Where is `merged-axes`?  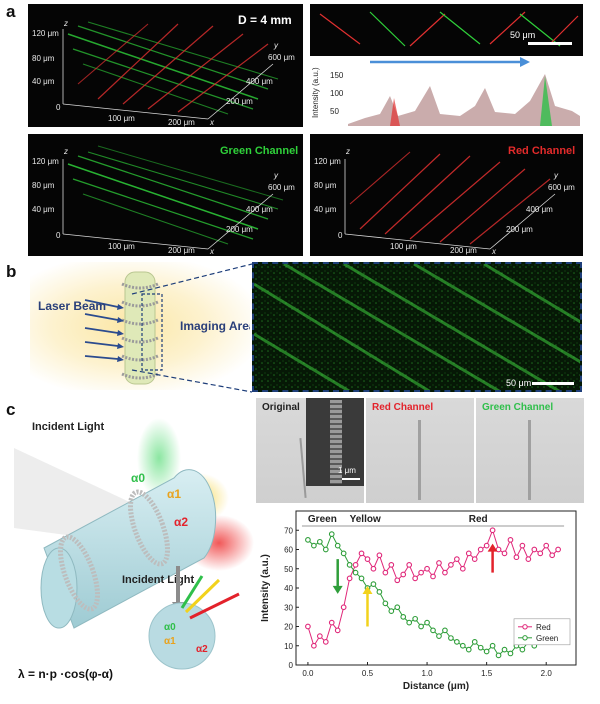
merged-axes is located at coordinates (168, 74).